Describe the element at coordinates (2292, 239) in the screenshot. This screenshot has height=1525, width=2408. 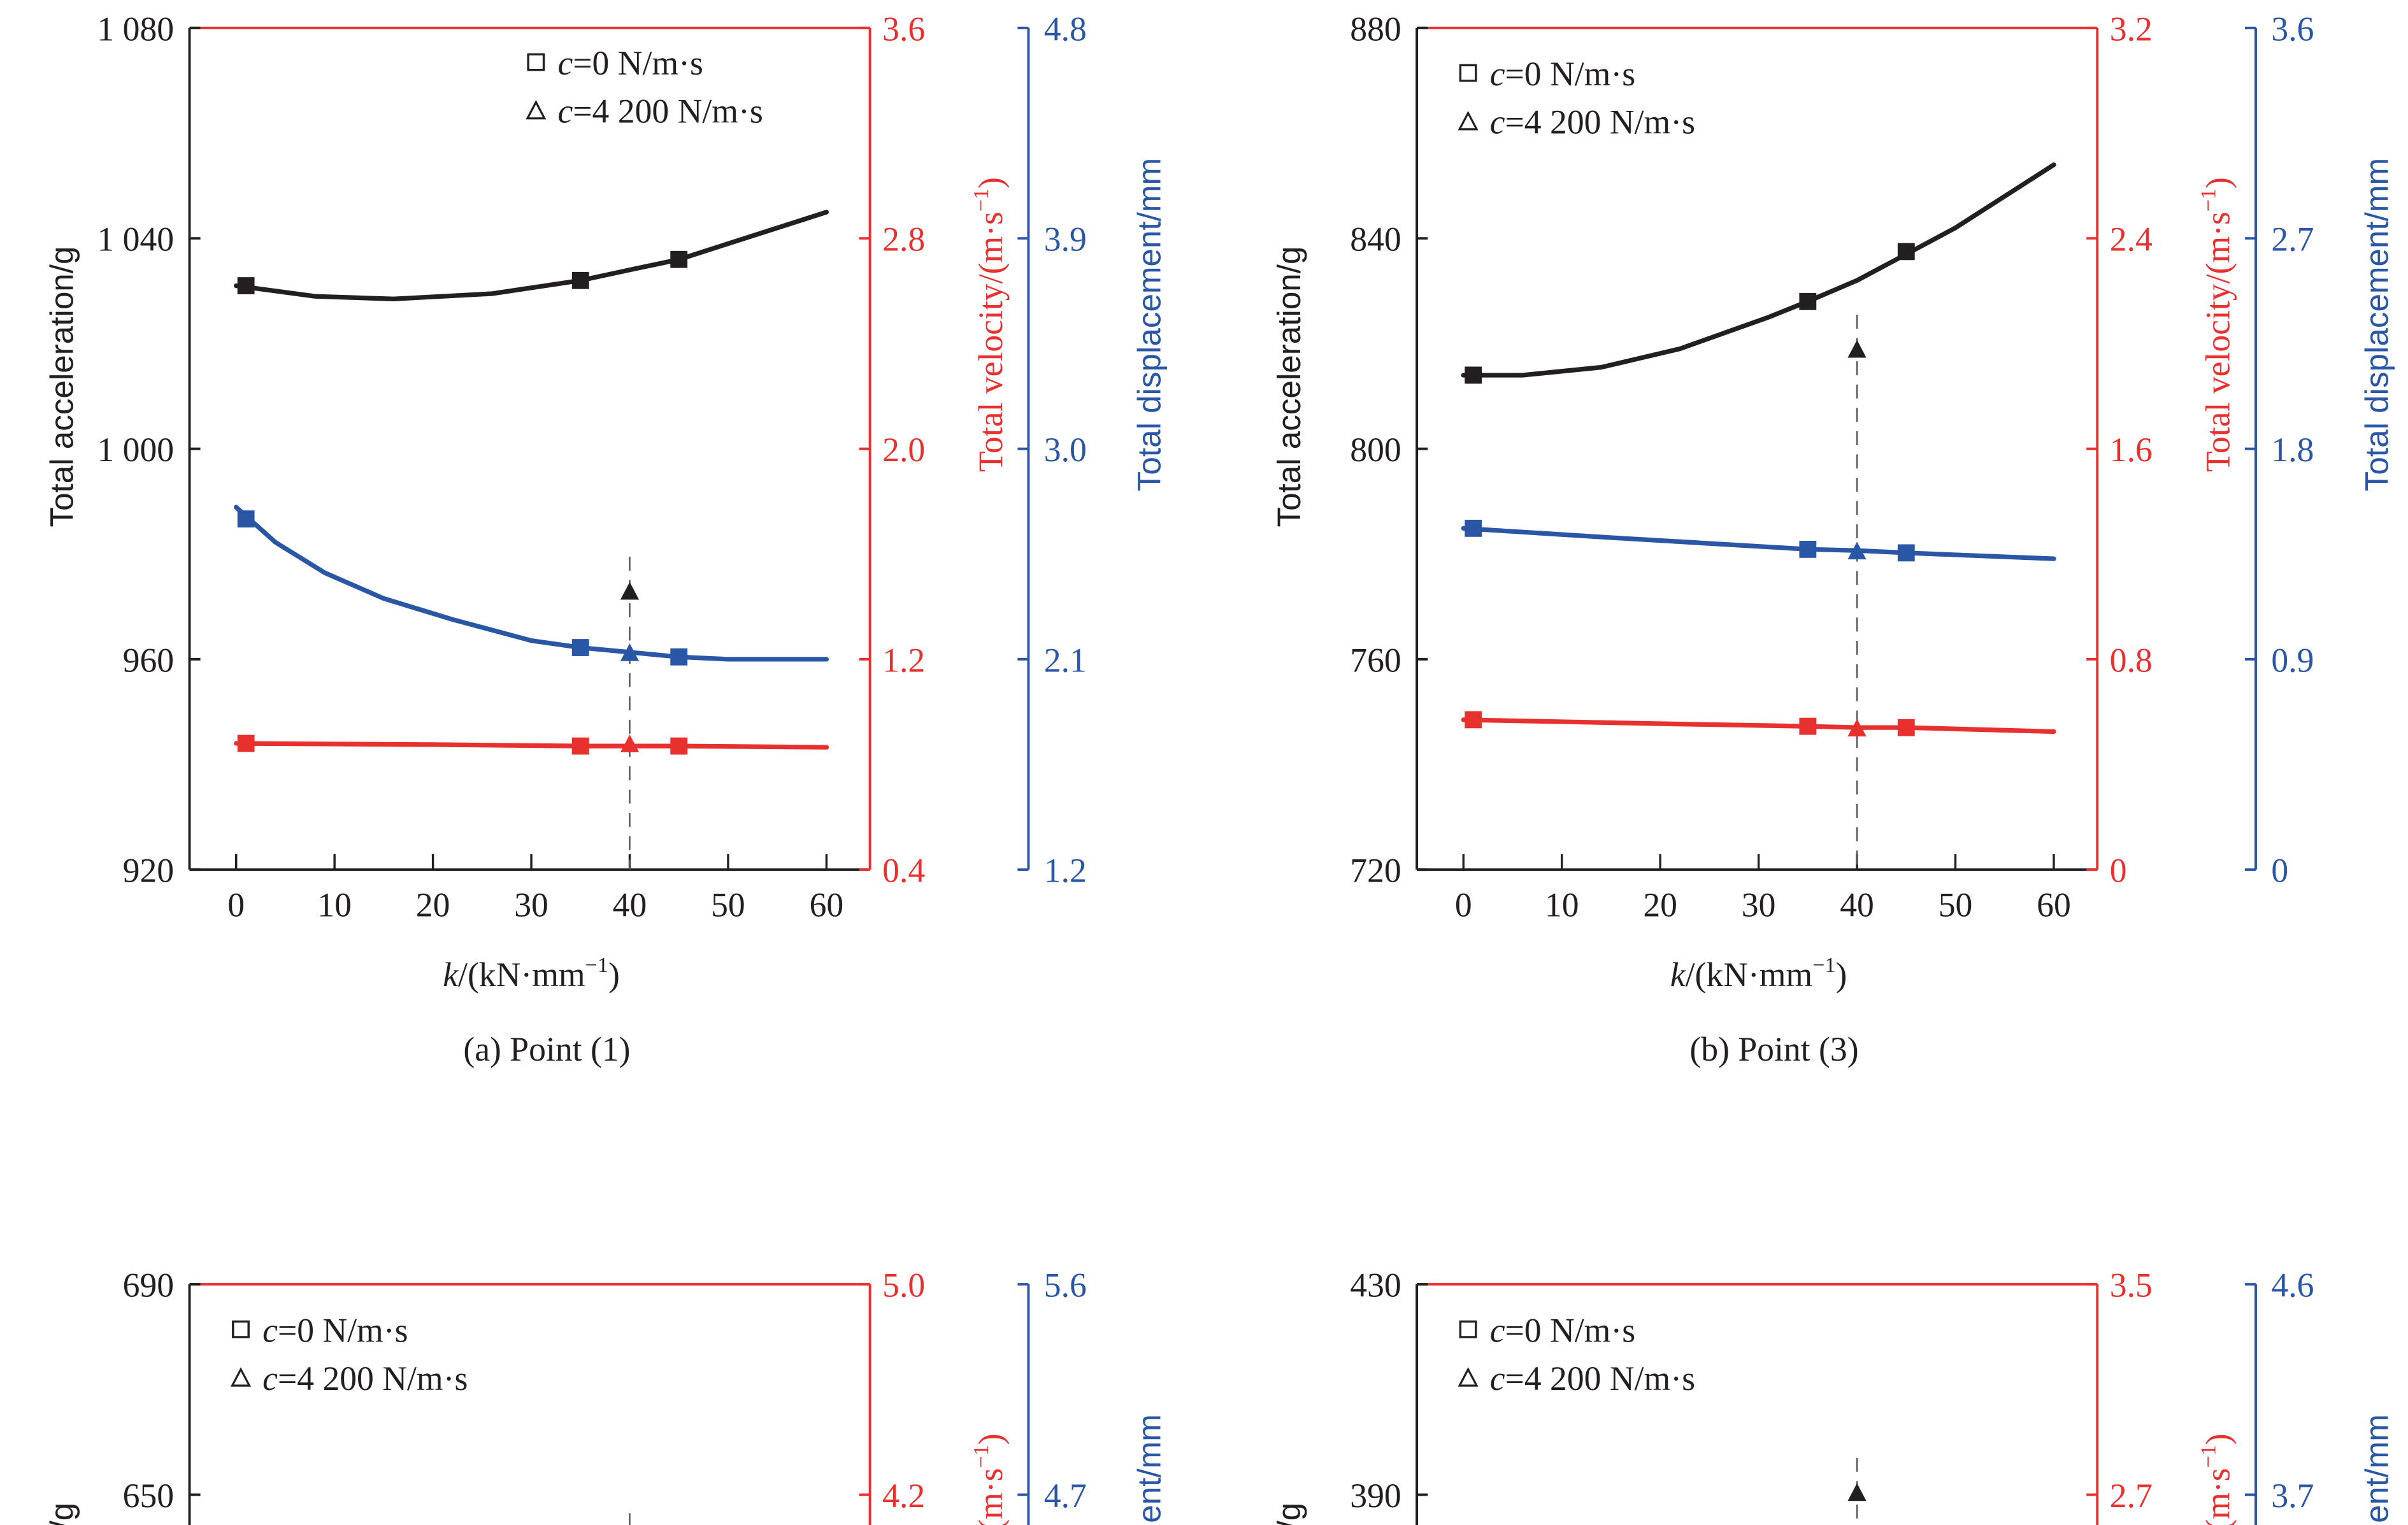
I see `displacement-tick-label: 2.7` at that location.